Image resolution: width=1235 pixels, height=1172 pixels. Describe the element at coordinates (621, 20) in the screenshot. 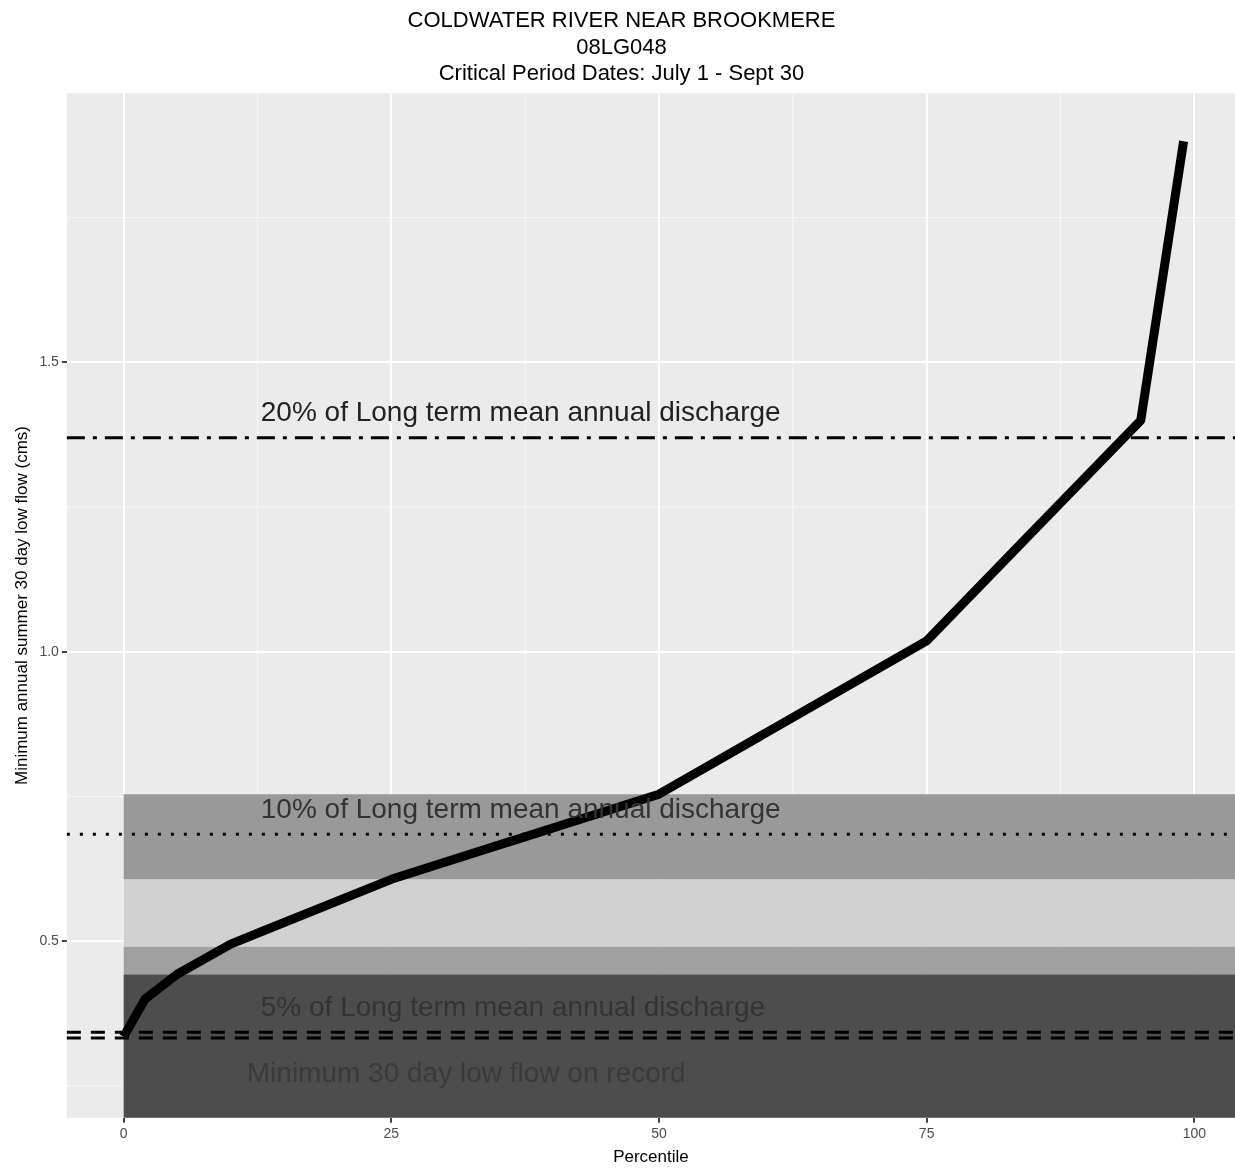

I see `chart-title: COLDWATER RIVER NEAR BROOKMERE` at that location.